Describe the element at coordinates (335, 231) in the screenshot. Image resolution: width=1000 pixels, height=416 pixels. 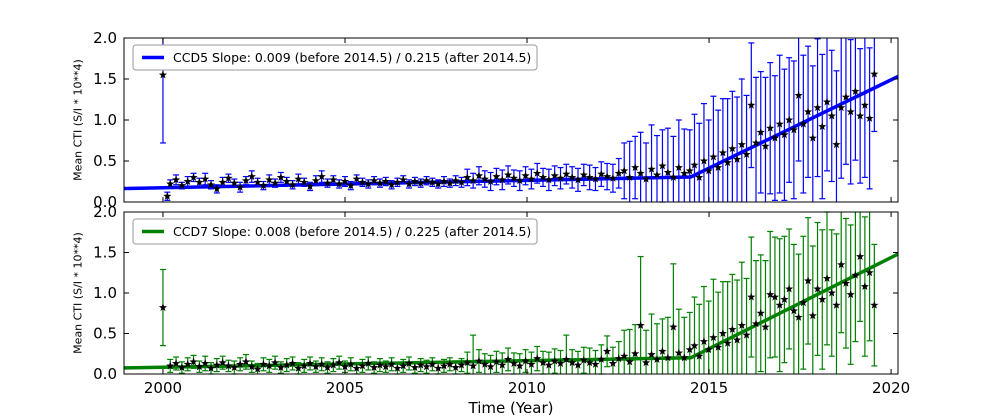
I see `legend-box` at that location.